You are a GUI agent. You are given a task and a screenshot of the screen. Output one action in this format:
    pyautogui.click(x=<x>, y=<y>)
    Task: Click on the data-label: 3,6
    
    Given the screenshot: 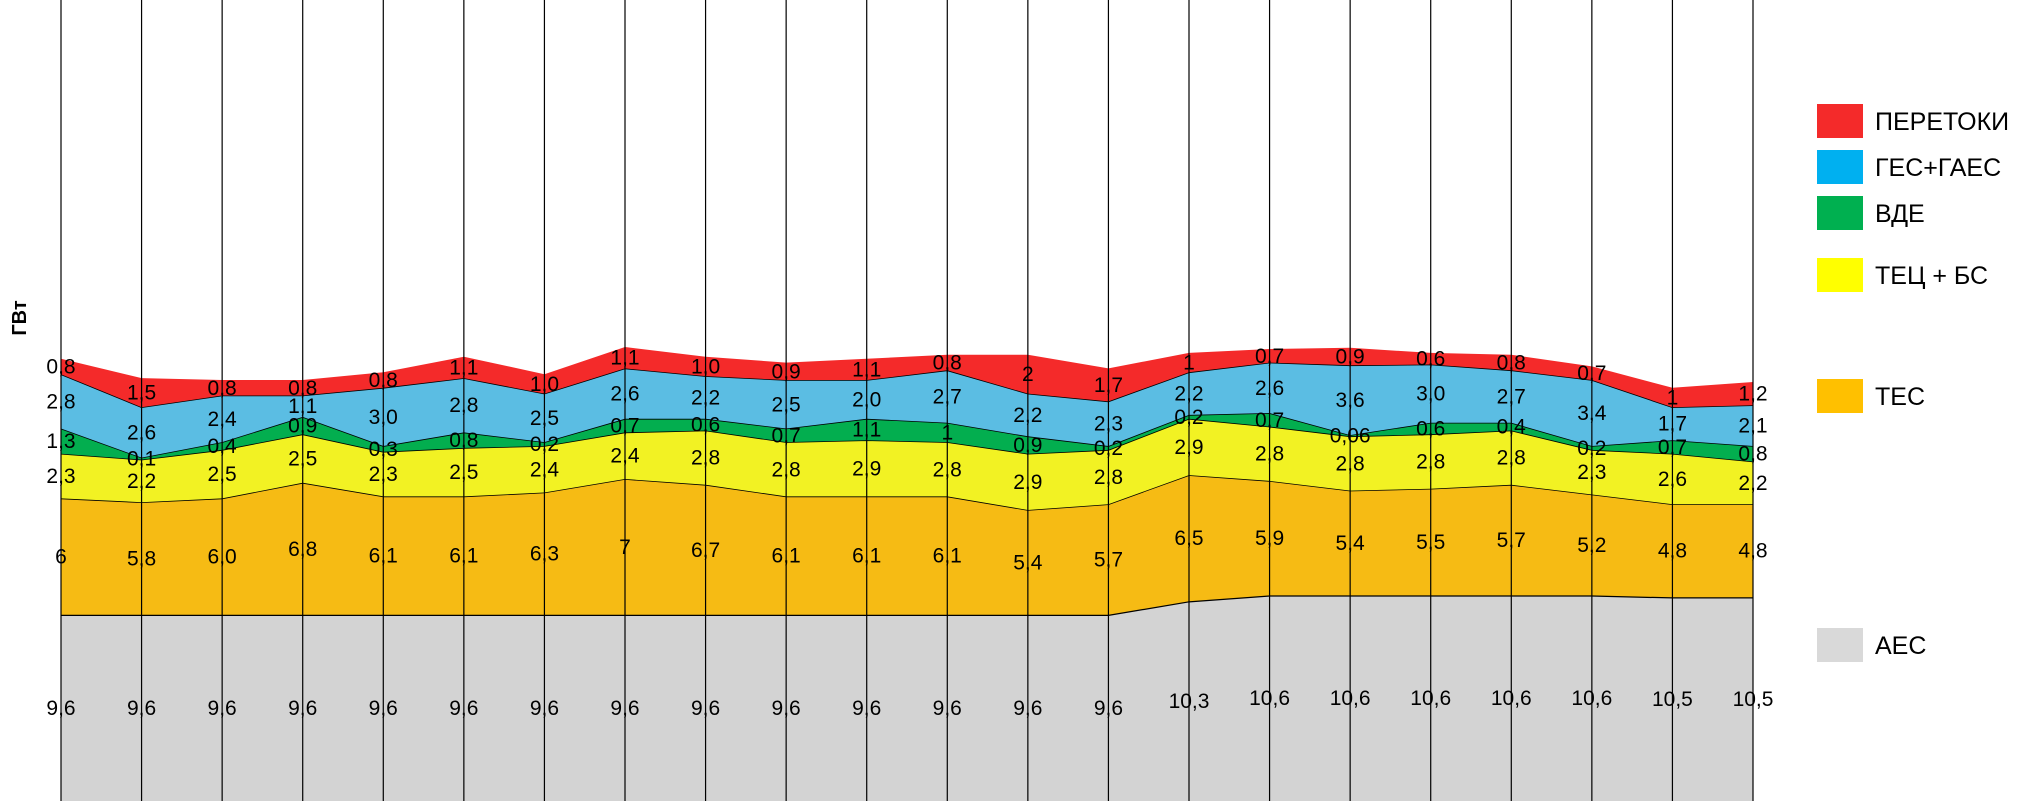 What is the action you would take?
    pyautogui.click(x=1350, y=400)
    